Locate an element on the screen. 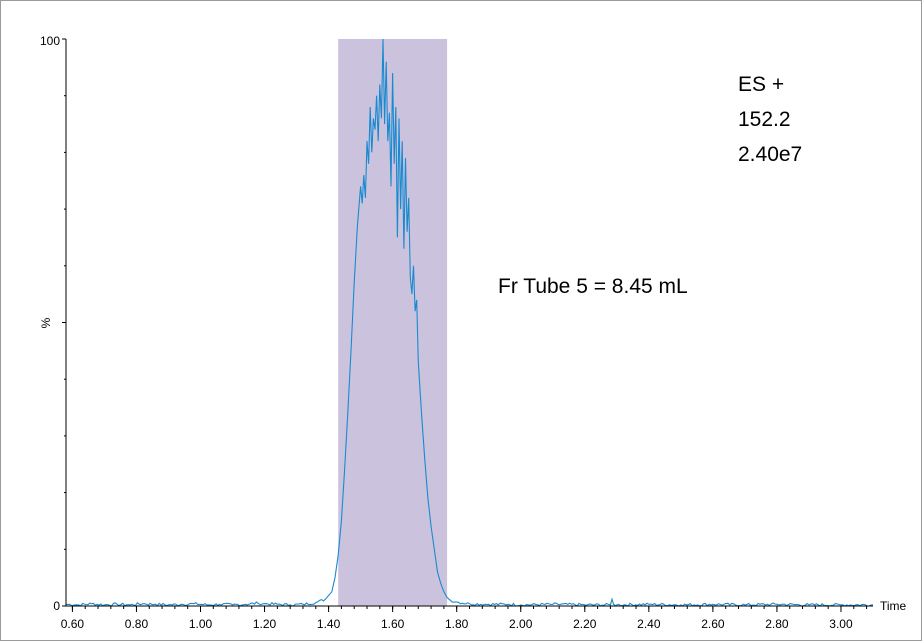 Image resolution: width=924 pixels, height=643 pixels. x-tick-label: 1.60 is located at coordinates (393, 624).